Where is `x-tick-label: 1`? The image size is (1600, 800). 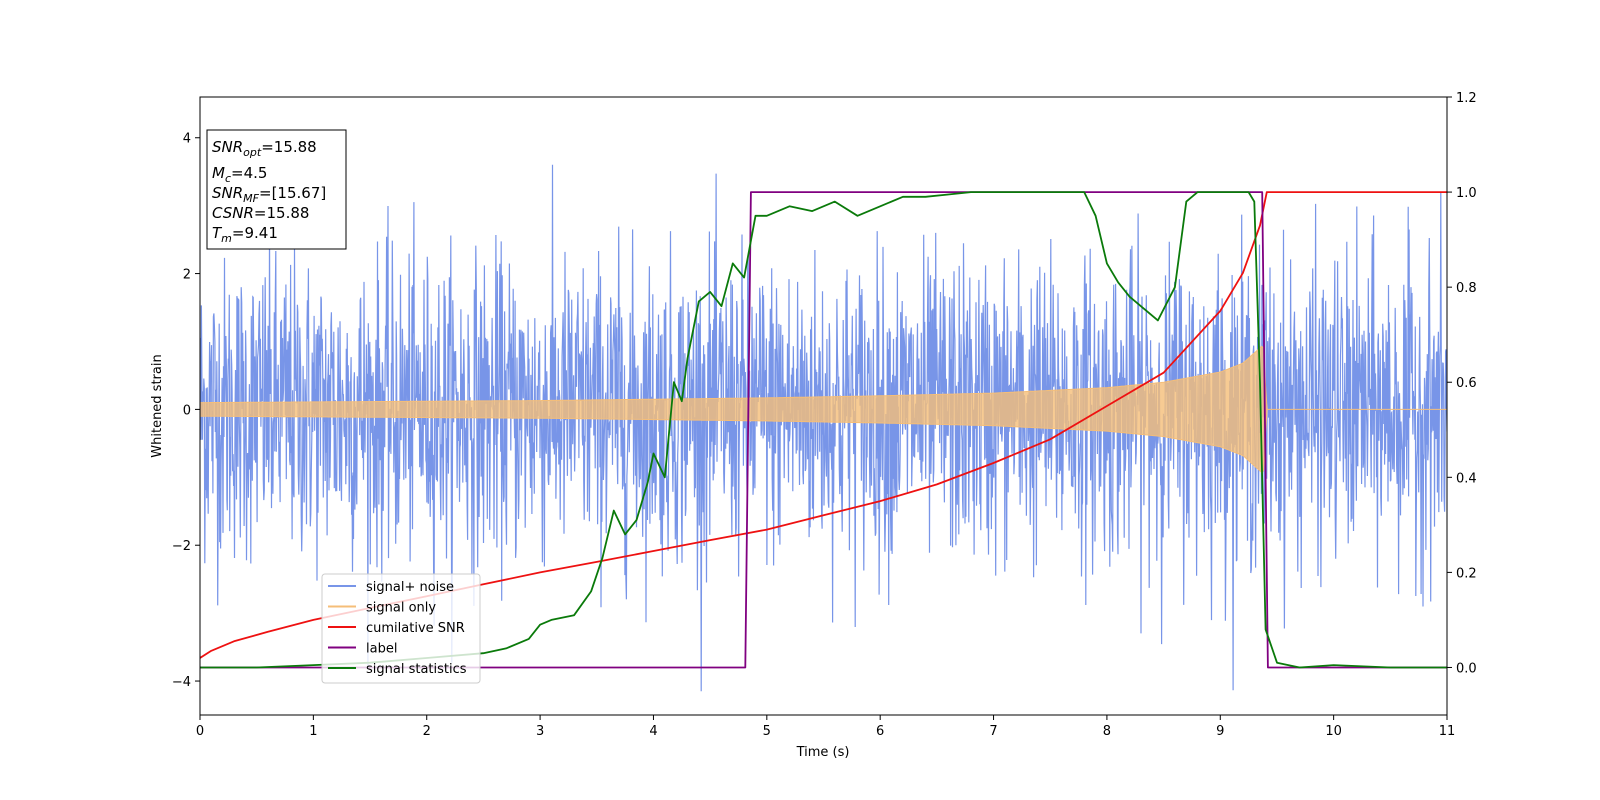 x-tick-label: 1 is located at coordinates (313, 731).